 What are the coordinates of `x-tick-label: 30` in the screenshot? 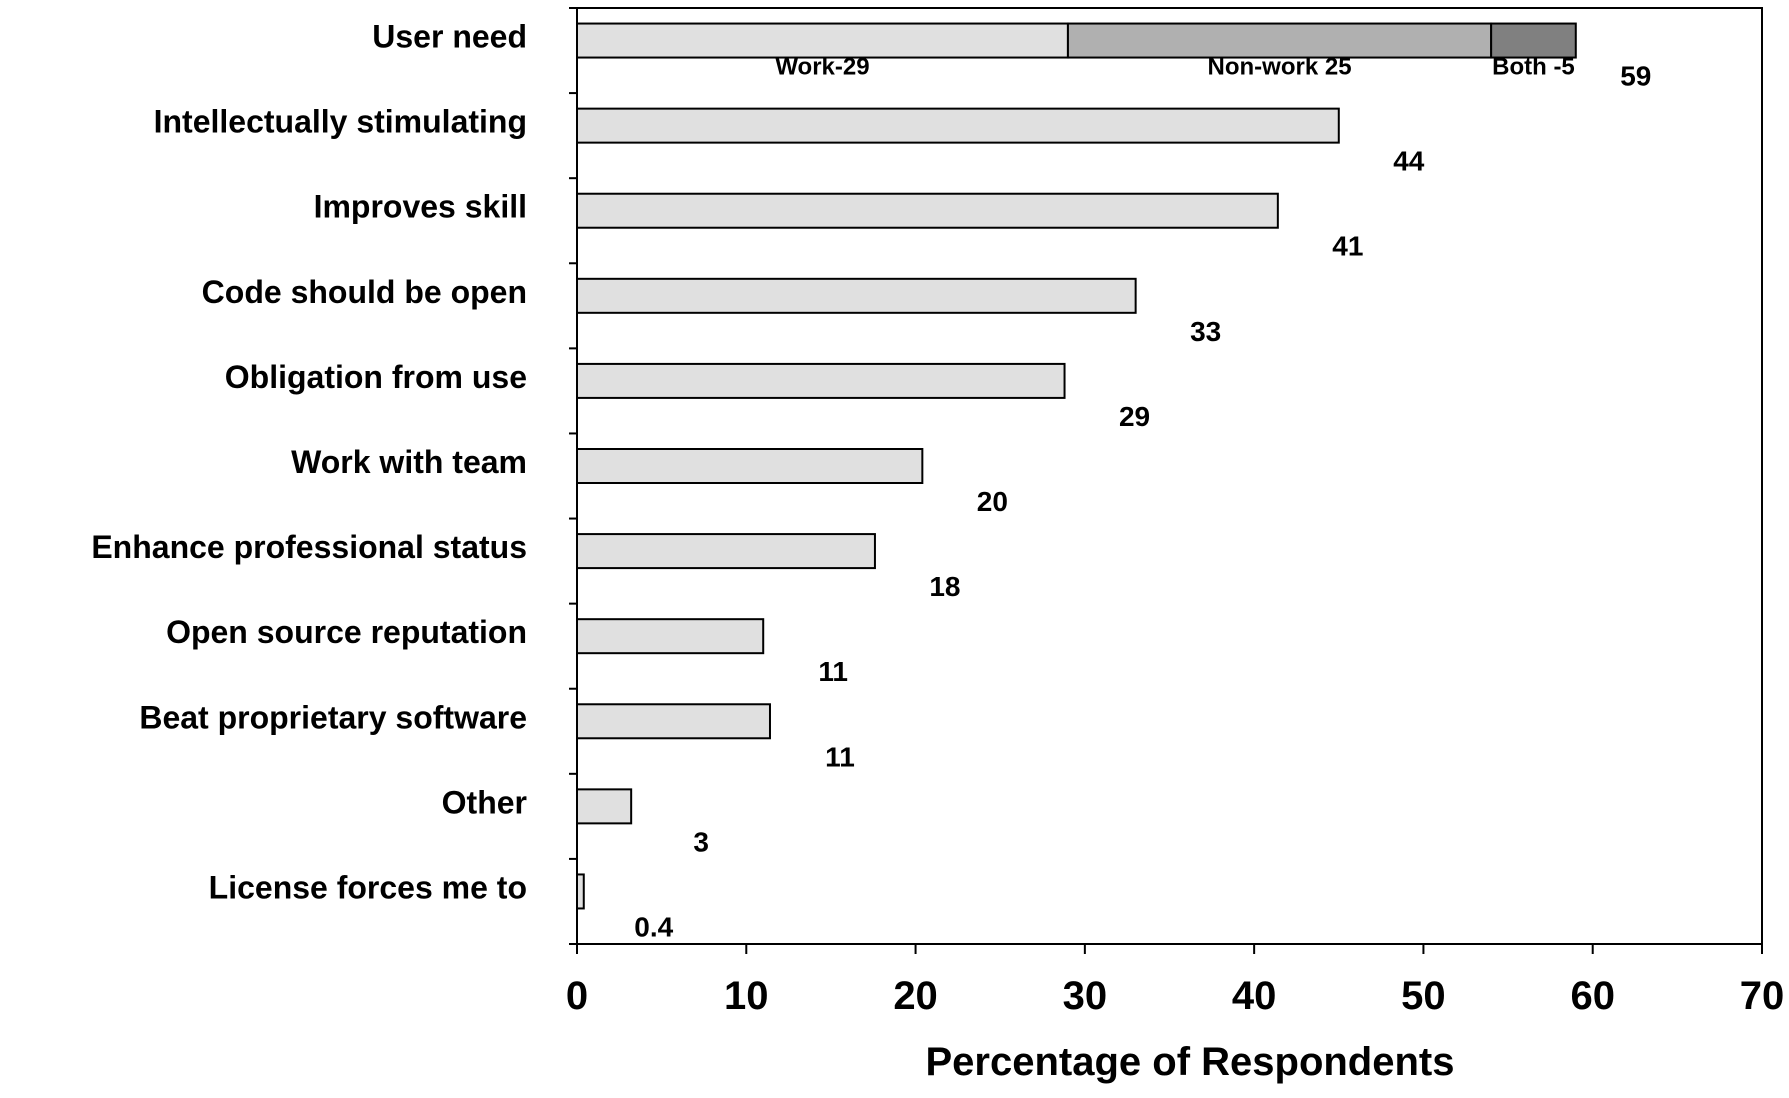 It's located at (1085, 996).